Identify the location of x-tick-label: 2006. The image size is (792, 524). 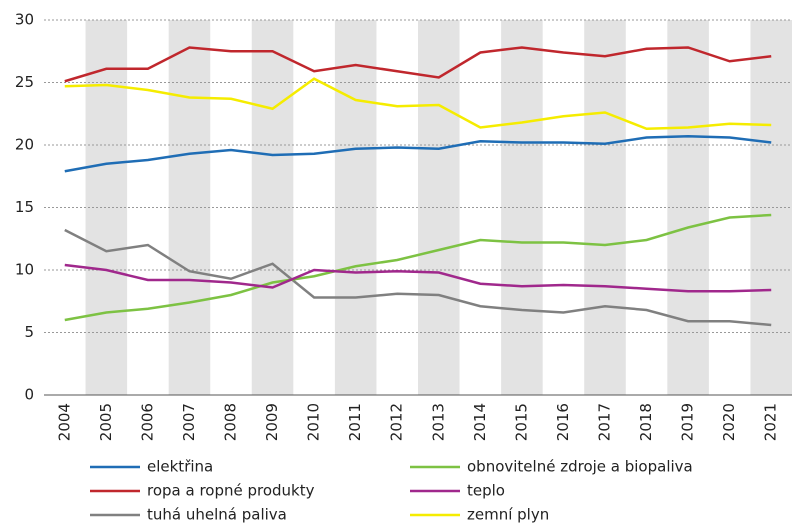
(147, 422).